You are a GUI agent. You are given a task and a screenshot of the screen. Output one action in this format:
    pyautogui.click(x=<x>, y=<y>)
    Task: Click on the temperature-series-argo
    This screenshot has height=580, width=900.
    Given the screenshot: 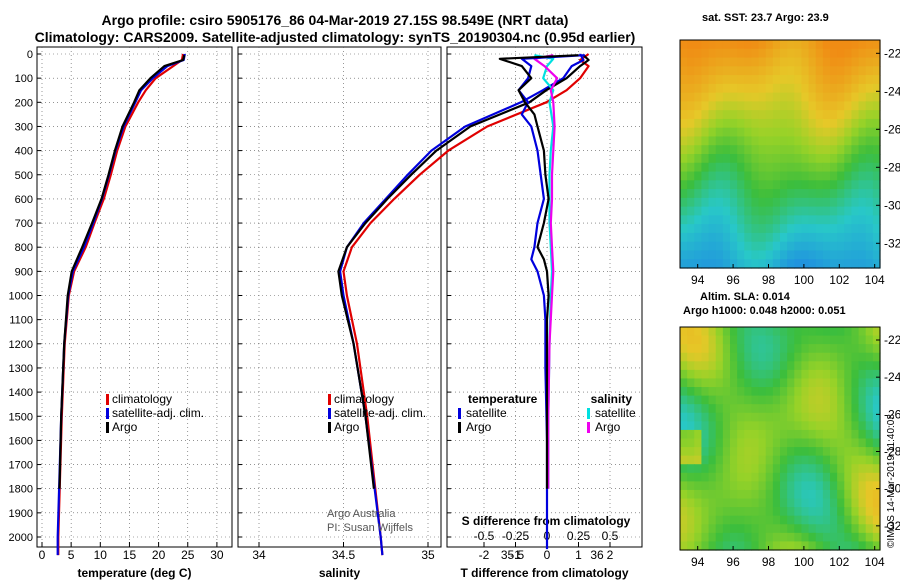 What is the action you would take?
    pyautogui.click(x=122, y=271)
    